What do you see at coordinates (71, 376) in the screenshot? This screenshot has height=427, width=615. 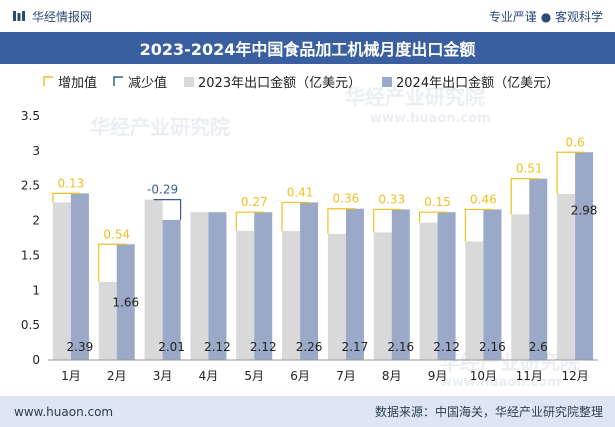 I see `x-tick-label: 1月` at bounding box center [71, 376].